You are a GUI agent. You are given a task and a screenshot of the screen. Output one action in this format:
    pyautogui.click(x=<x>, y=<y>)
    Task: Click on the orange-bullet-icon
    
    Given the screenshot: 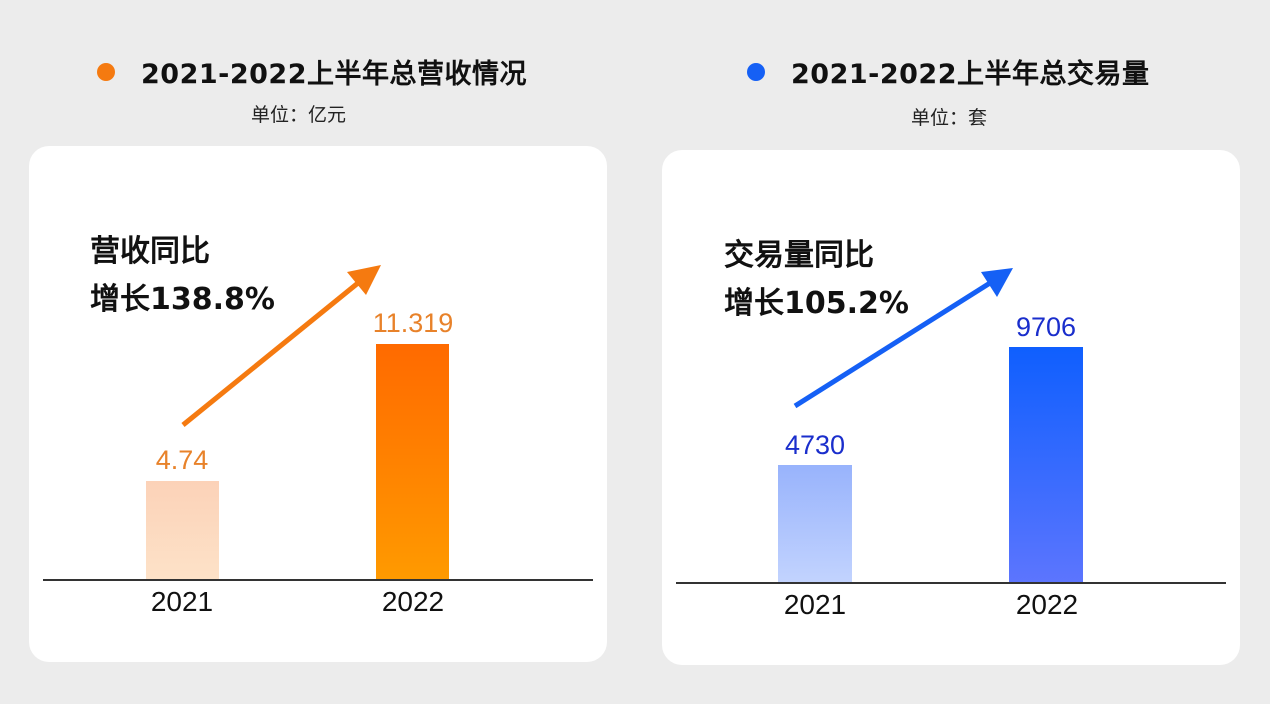 What is the action you would take?
    pyautogui.click(x=106, y=71)
    